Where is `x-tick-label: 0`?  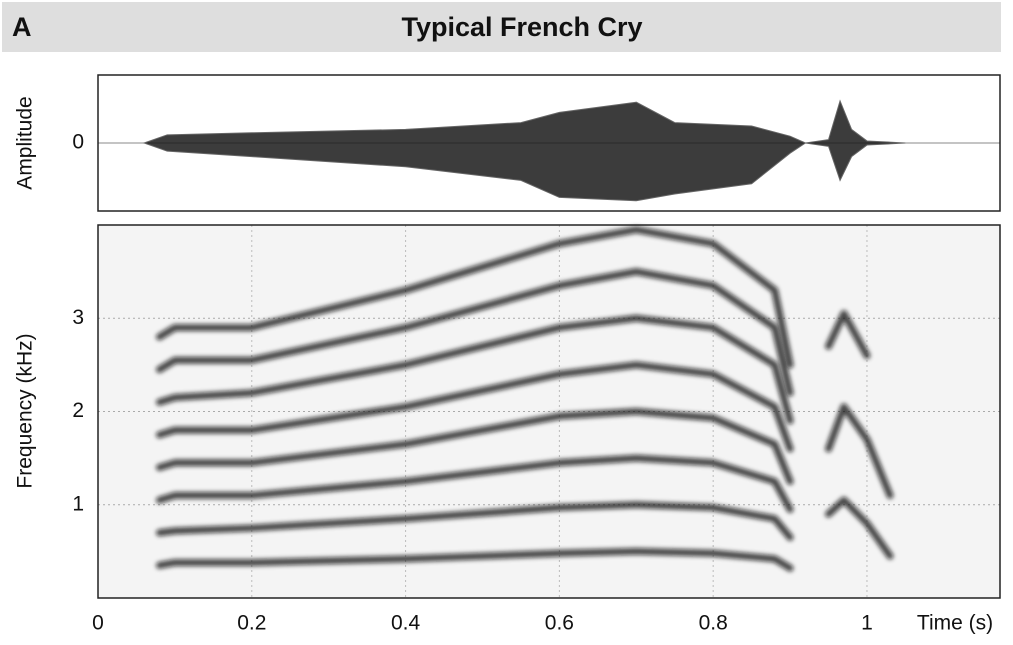 x-tick-label: 0 is located at coordinates (98, 623).